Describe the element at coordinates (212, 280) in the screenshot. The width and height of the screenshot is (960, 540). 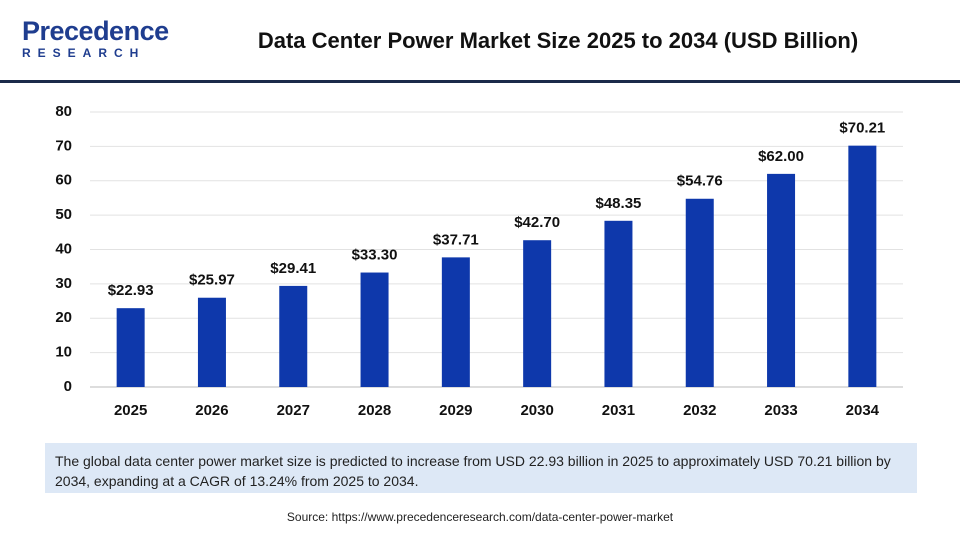
I see `value-label: $25.97` at that location.